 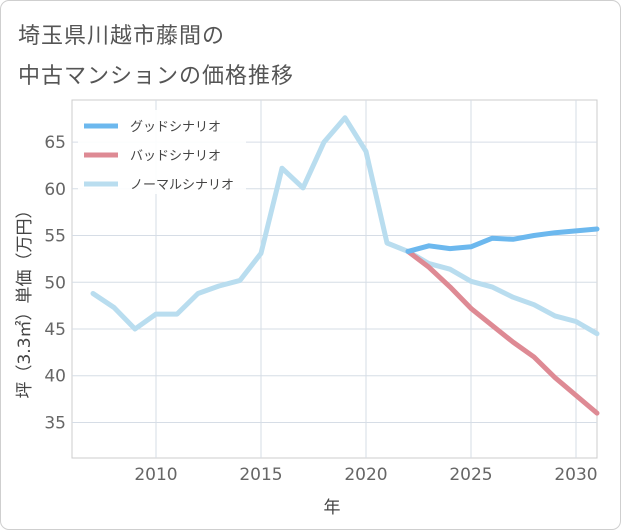 I want to click on chart-title-line2: 中古マンションの価格推移, so click(x=156, y=76).